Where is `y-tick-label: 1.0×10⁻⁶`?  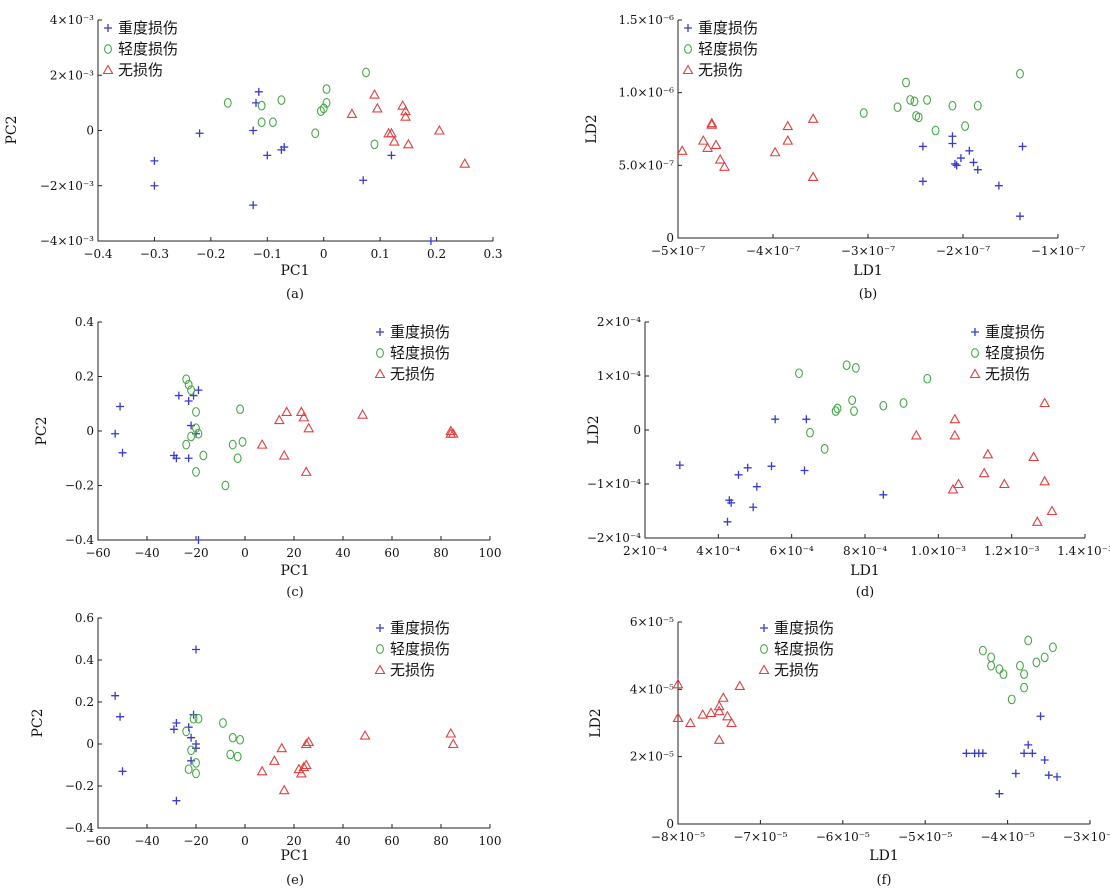 y-tick-label: 1.0×10⁻⁶ is located at coordinates (646, 93).